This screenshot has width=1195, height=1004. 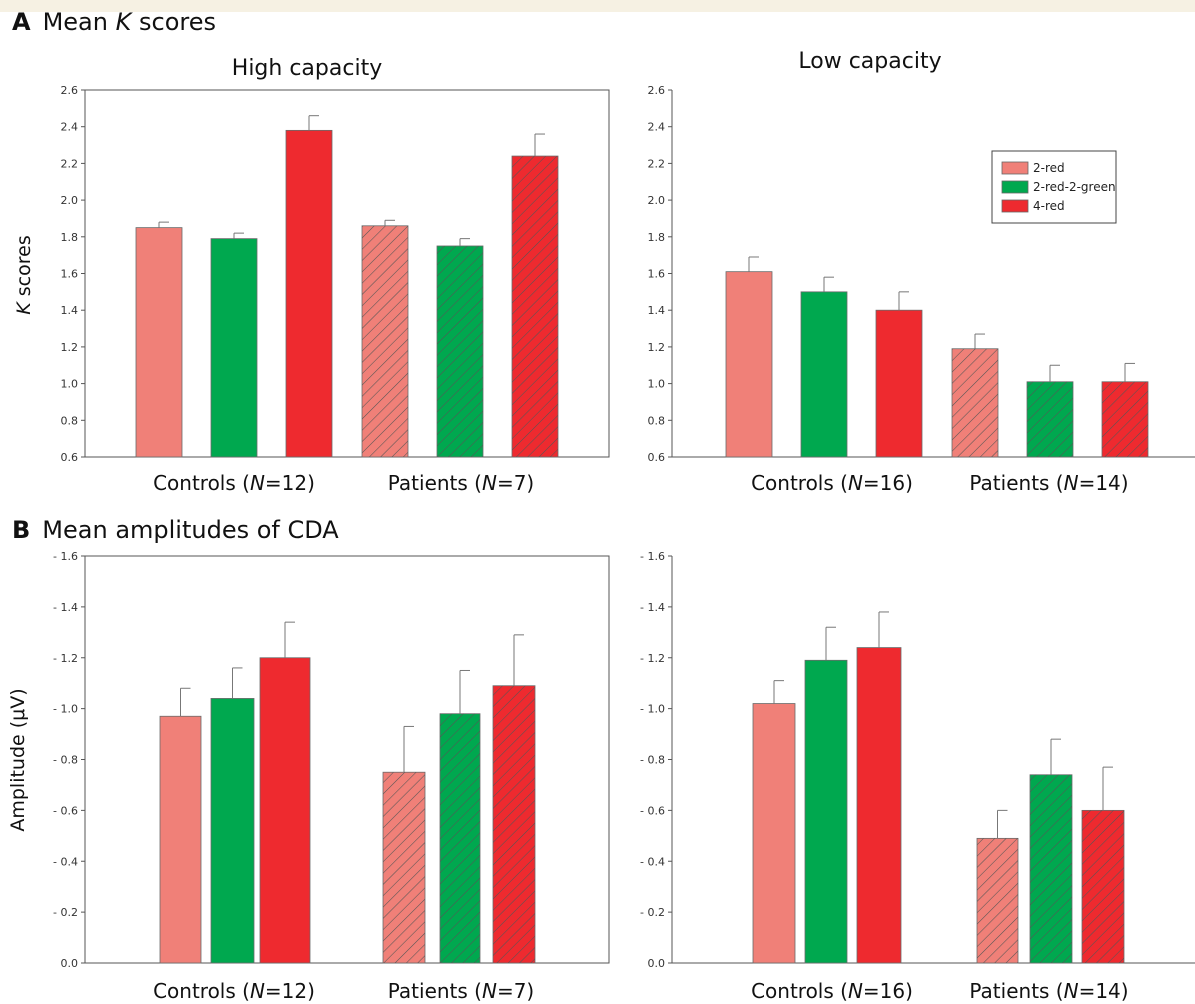 What do you see at coordinates (21, 22) in the screenshot?
I see `section-a-letter: A` at bounding box center [21, 22].